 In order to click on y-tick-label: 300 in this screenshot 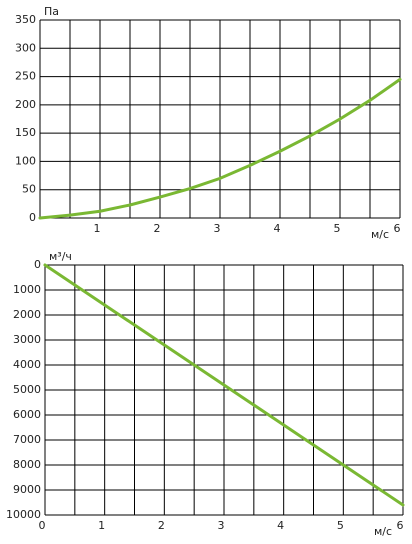, I will do `click(25, 47)`.